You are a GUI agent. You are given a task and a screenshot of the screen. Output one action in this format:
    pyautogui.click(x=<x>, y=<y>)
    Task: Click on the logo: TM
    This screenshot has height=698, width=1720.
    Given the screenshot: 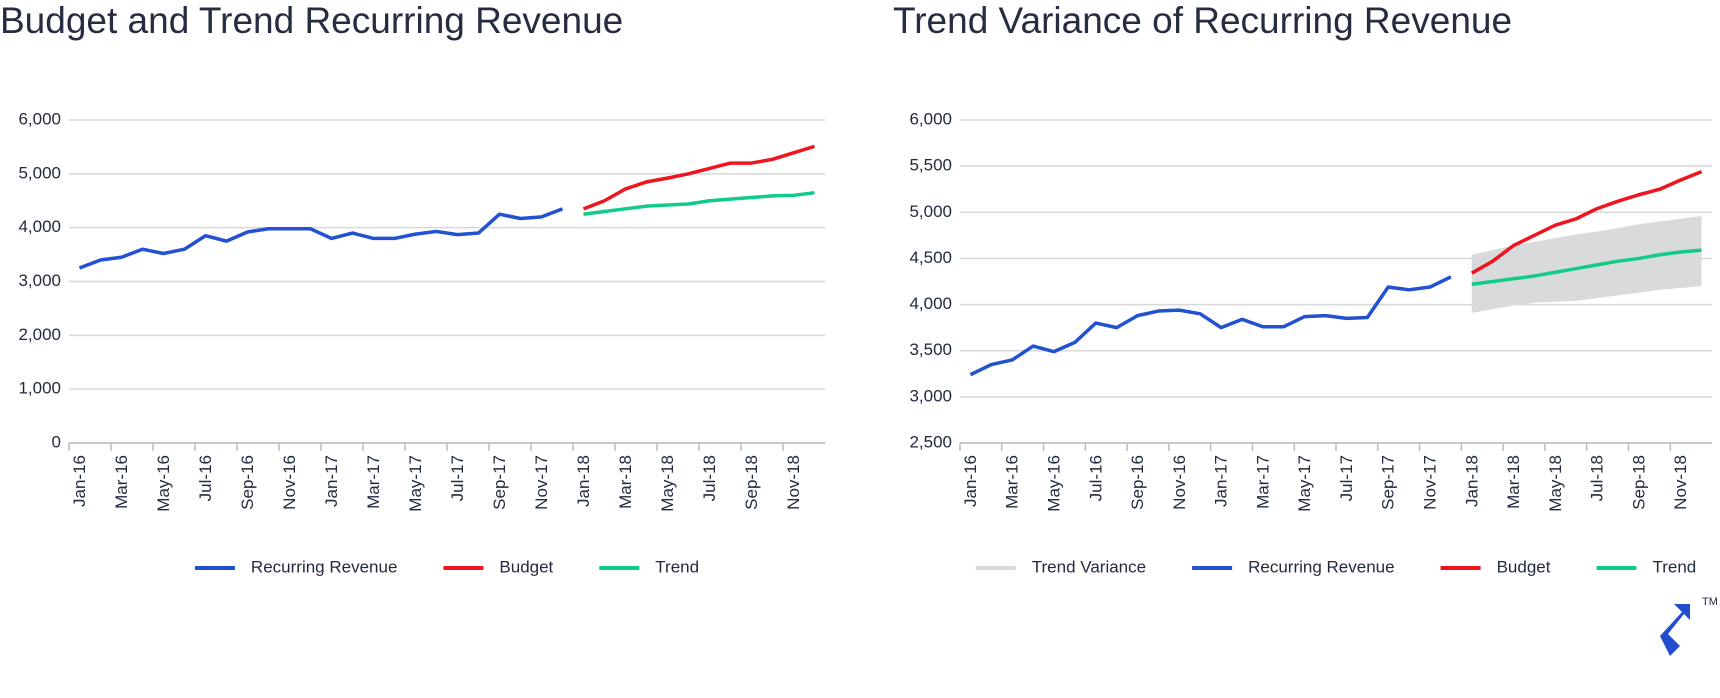 What is the action you would take?
    pyautogui.click(x=1689, y=626)
    